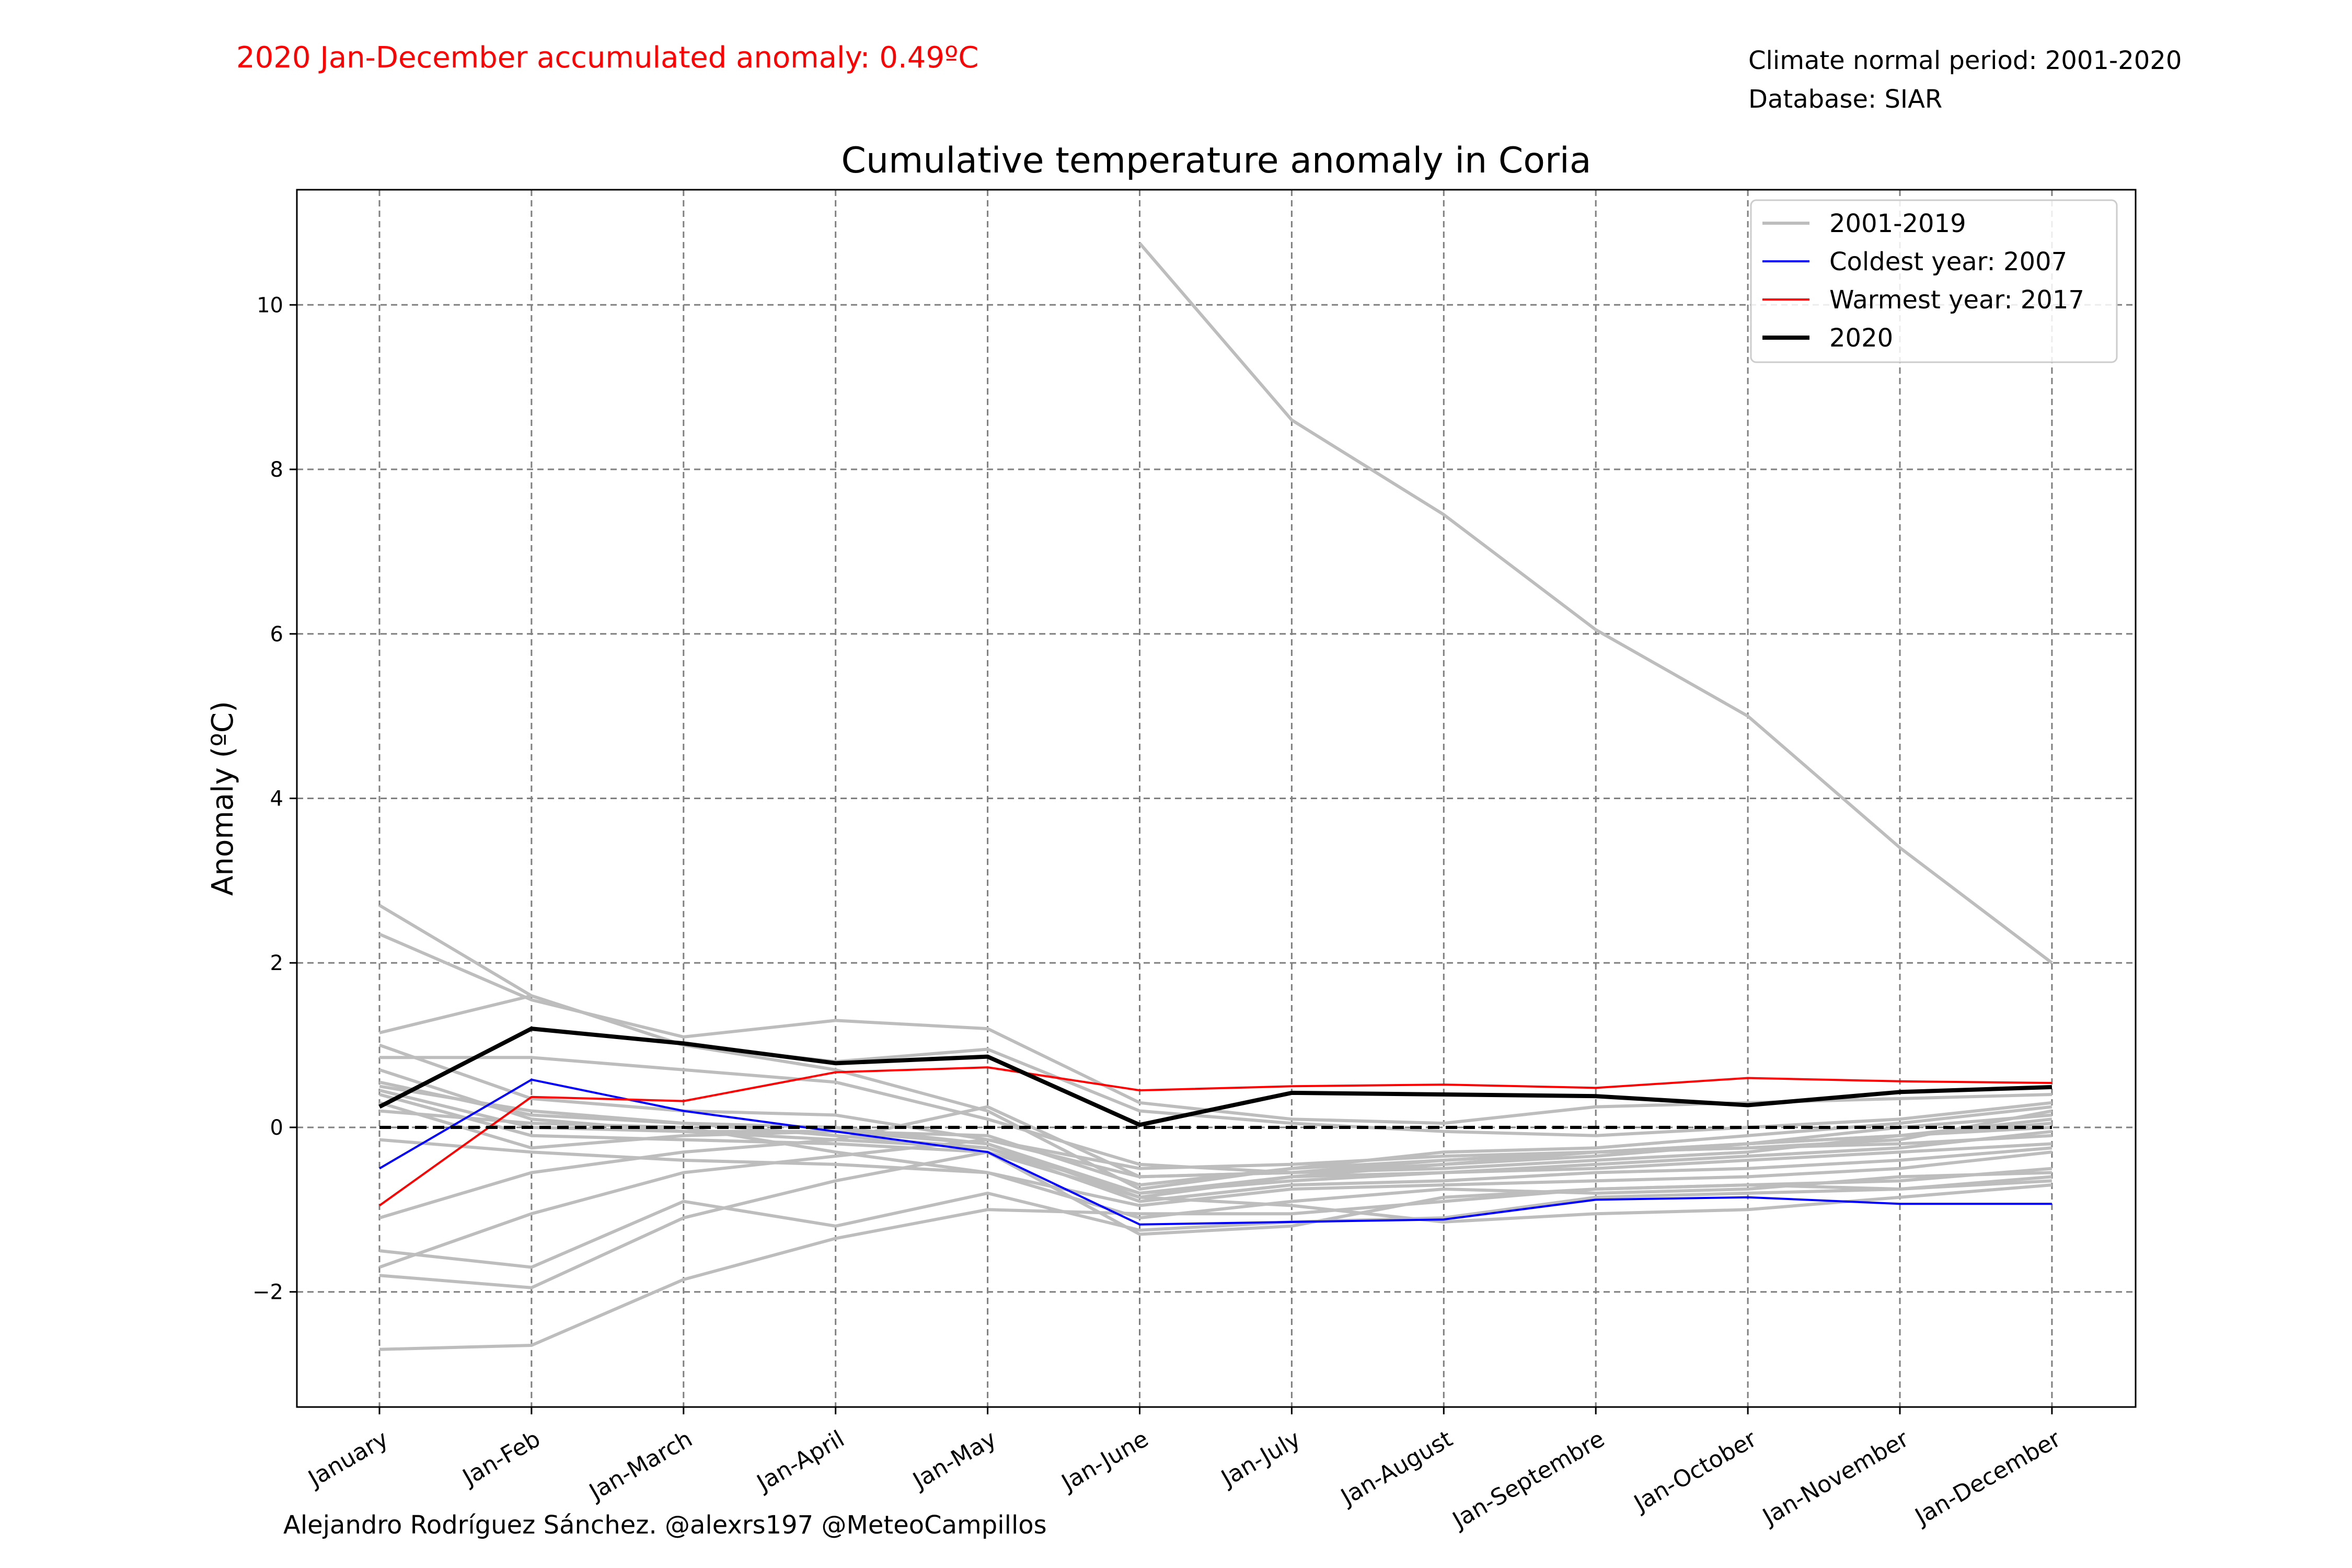 Image resolution: width=2352 pixels, height=1568 pixels. What do you see at coordinates (1965, 60) in the screenshot?
I see `climate-normal-period-text: Climate normal period: 2001-2020` at bounding box center [1965, 60].